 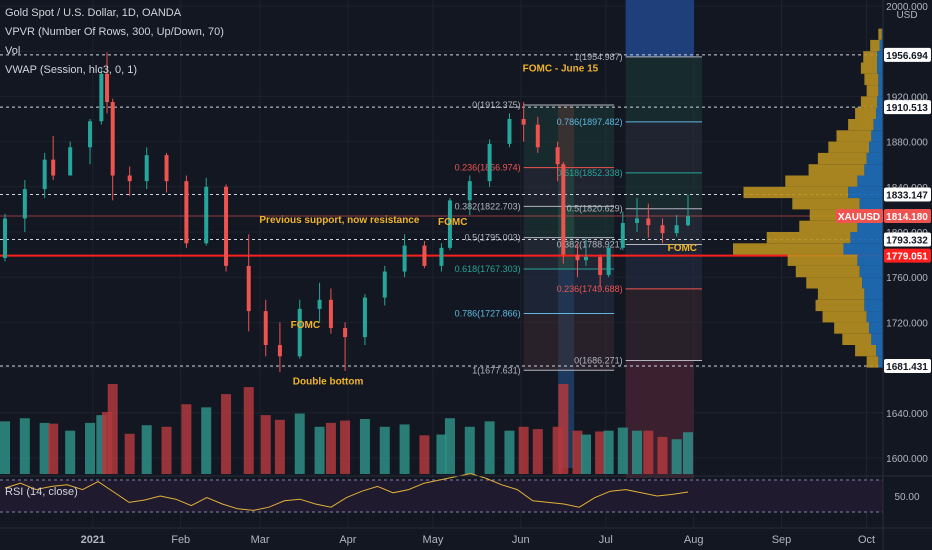 What do you see at coordinates (496, 370) in the screenshot?
I see `fib-left-level-label: 1(1677.631)` at bounding box center [496, 370].